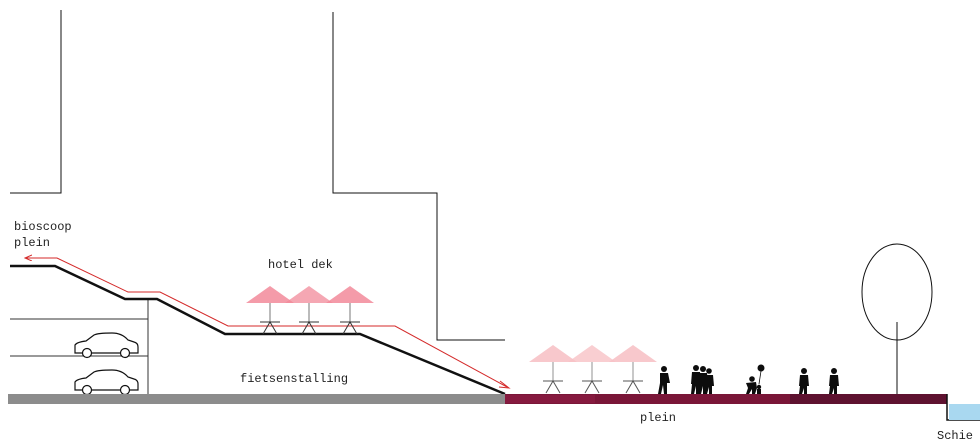 This screenshot has width=980, height=443. I want to click on plaza-surface-accent, so click(550, 399).